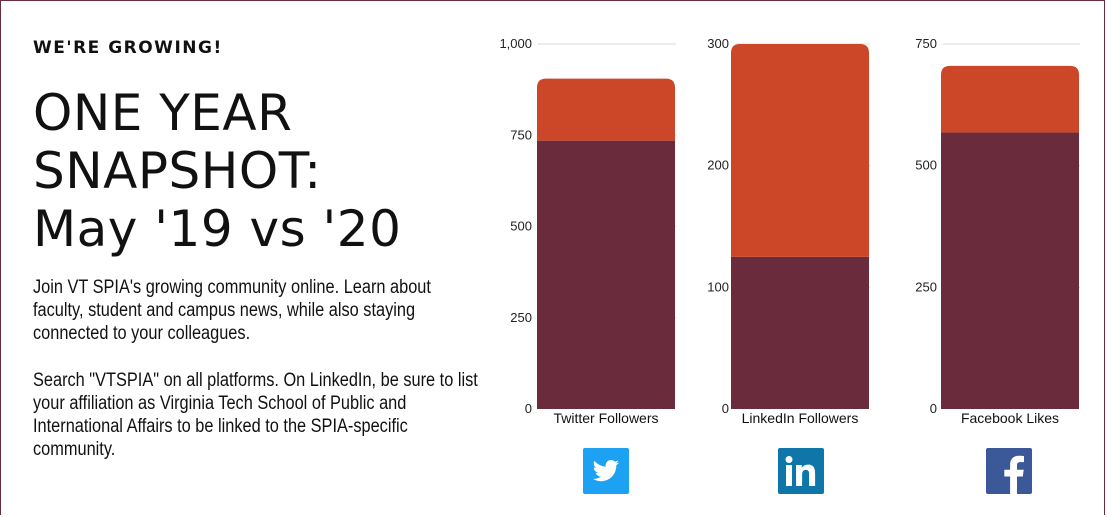  What do you see at coordinates (606, 471) in the screenshot?
I see `twitter-icon` at bounding box center [606, 471].